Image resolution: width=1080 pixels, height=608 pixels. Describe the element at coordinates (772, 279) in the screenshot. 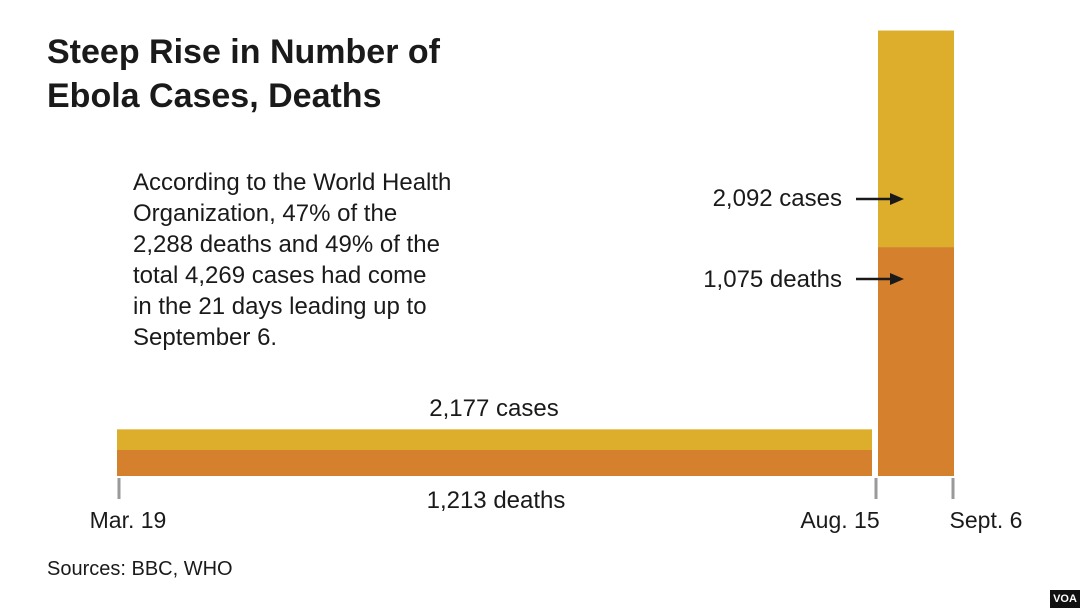

I see `data-label-period2-deaths: 1,075 deaths` at that location.